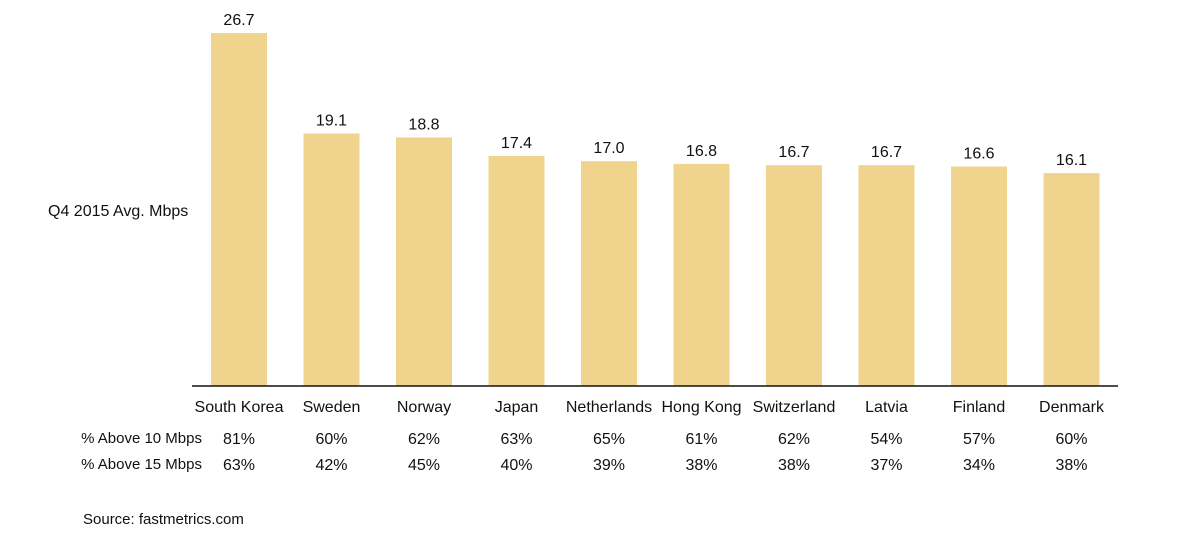  What do you see at coordinates (238, 20) in the screenshot?
I see `value-label-south-korea: 26.7` at bounding box center [238, 20].